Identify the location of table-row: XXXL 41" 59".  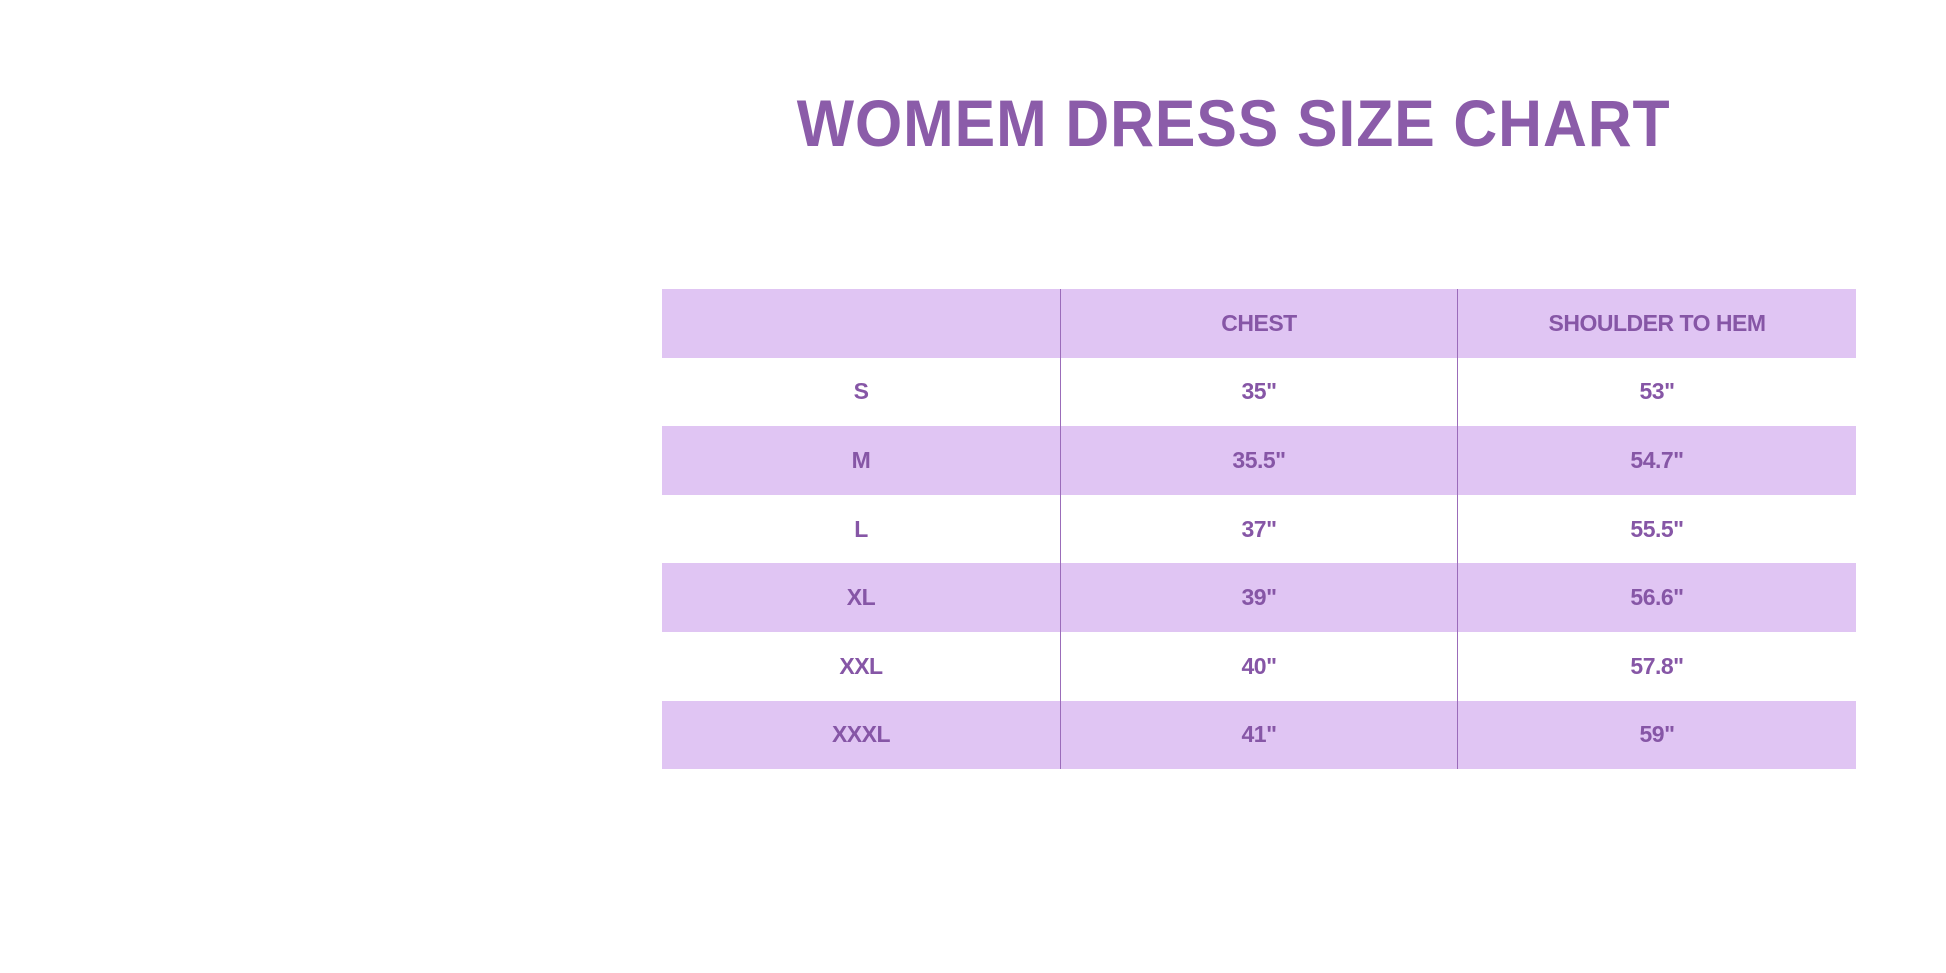
(1259, 735).